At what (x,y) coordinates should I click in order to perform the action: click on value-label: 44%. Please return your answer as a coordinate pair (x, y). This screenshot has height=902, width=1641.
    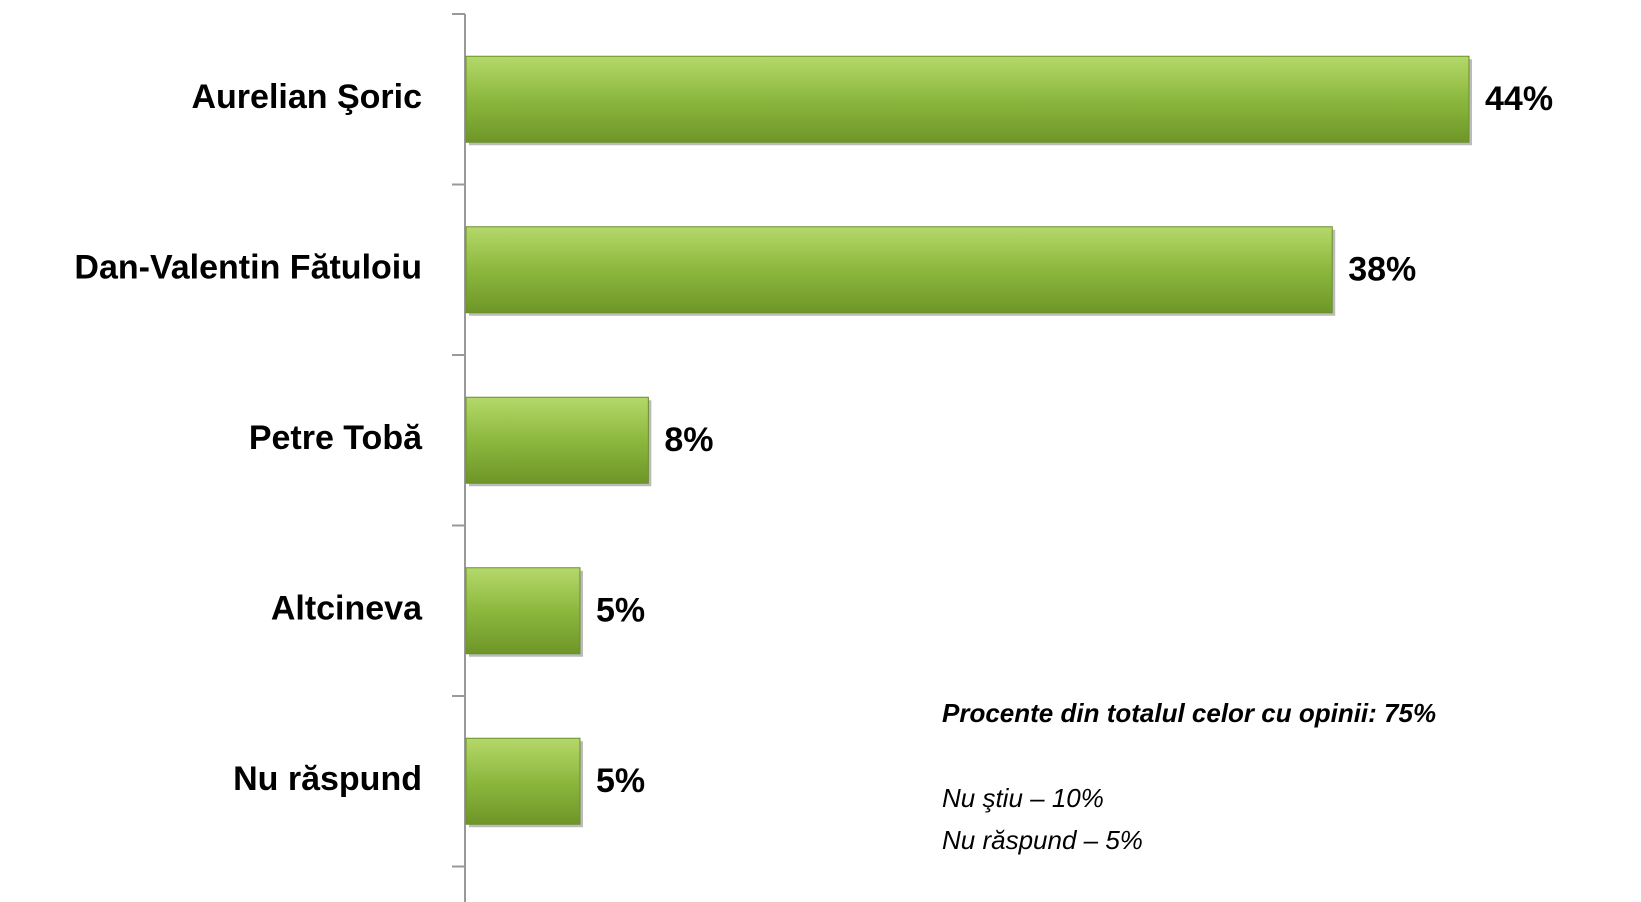
    Looking at the image, I should click on (1519, 99).